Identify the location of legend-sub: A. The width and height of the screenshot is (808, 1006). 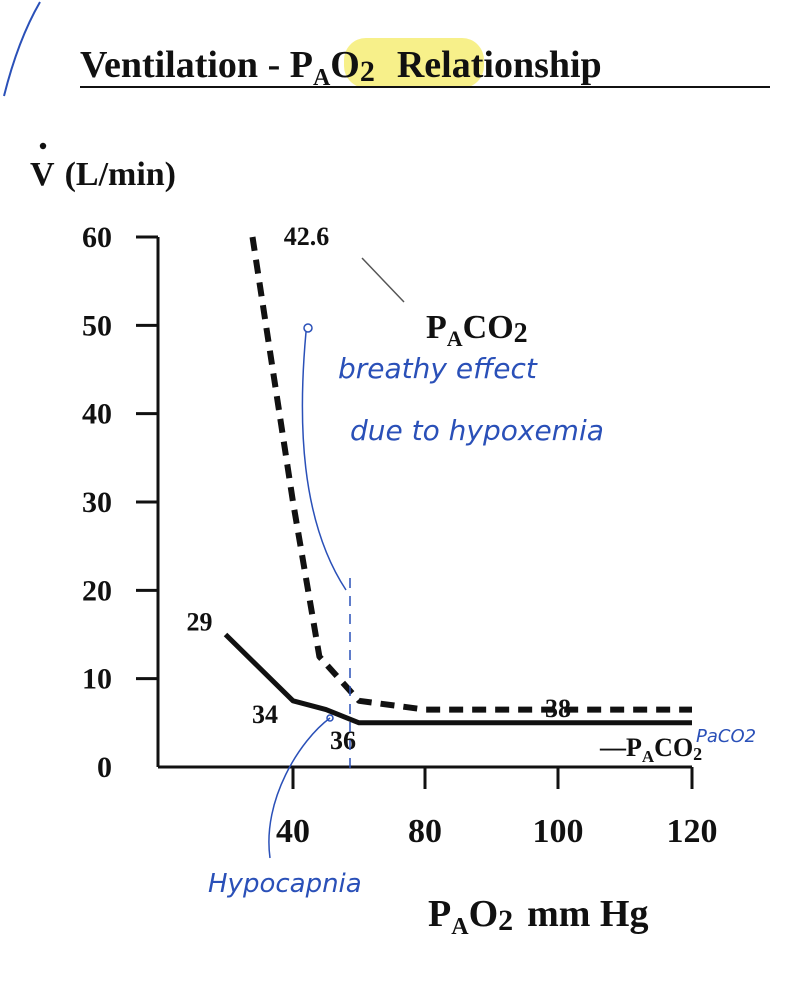
(648, 756).